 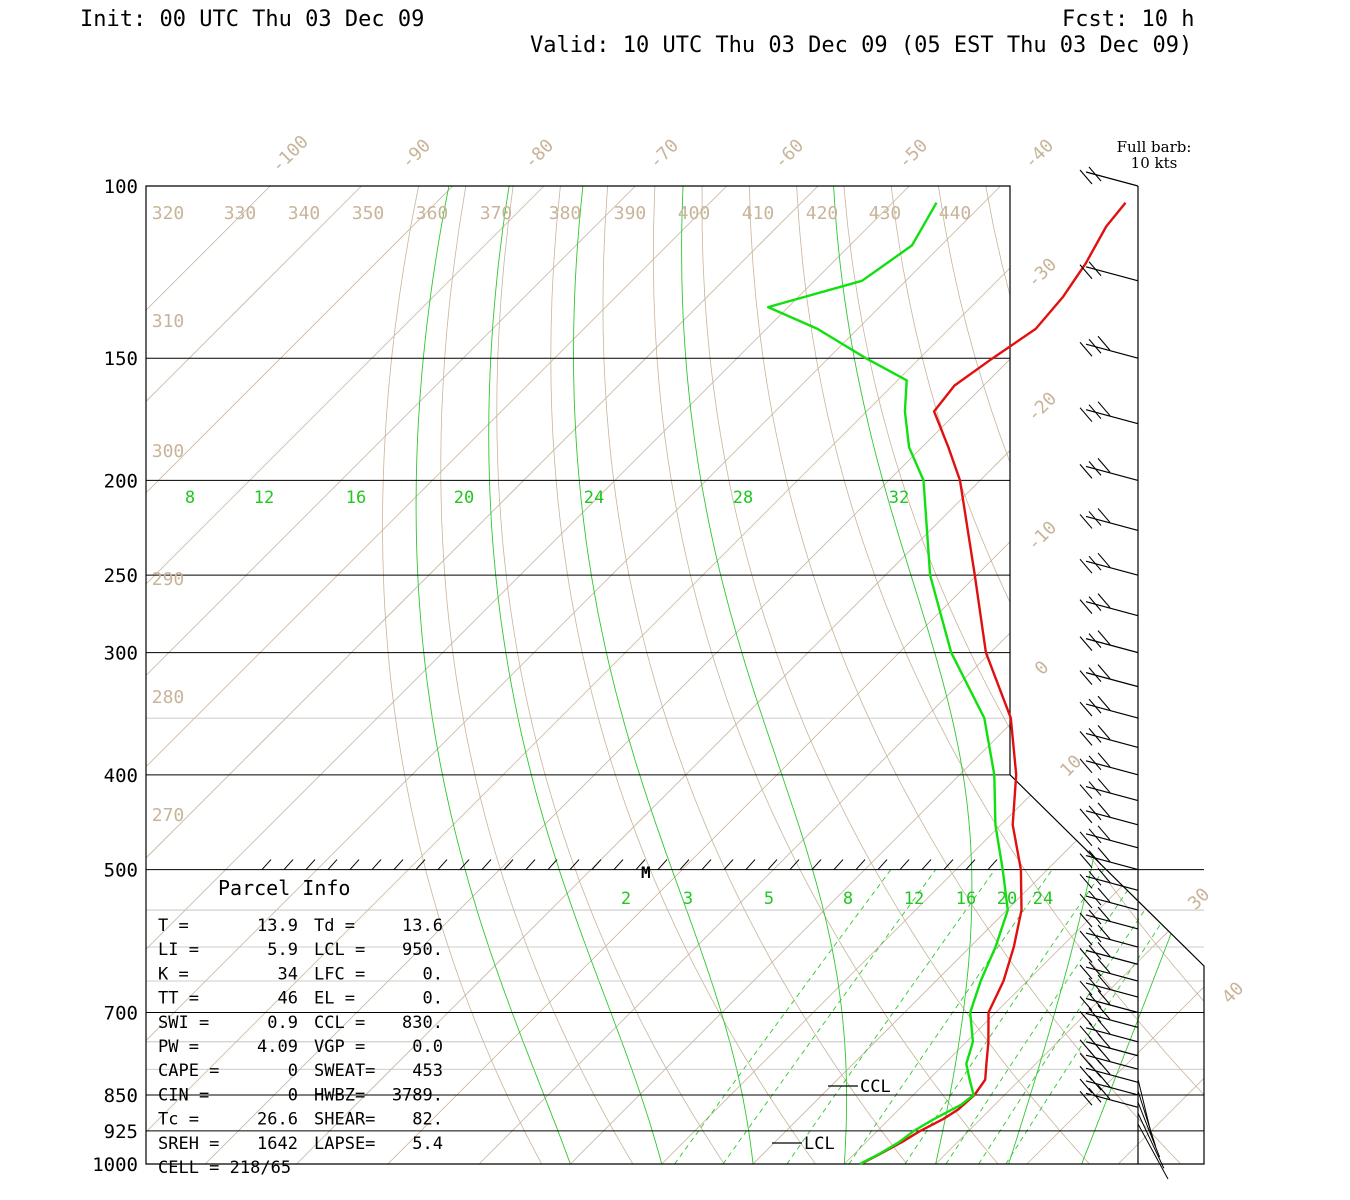 What do you see at coordinates (789, 154) in the screenshot?
I see `isotherm-label: -60` at bounding box center [789, 154].